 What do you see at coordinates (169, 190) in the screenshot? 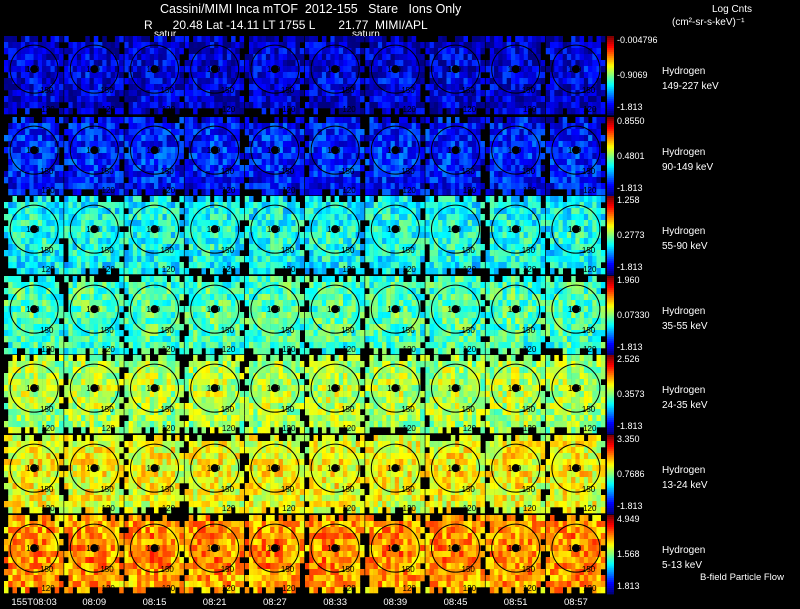
I see `ring-label-120: 120` at bounding box center [169, 190].